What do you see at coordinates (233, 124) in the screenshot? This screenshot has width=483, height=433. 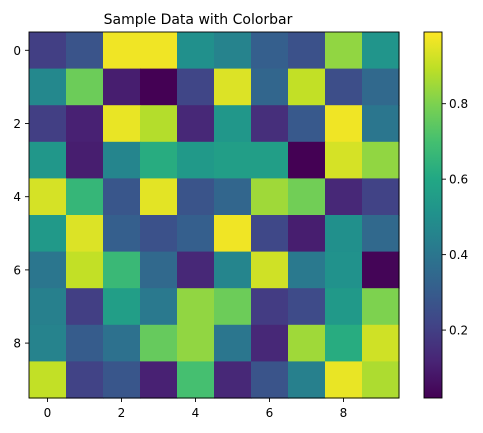 I see `heatmap-cell-r2-c5` at bounding box center [233, 124].